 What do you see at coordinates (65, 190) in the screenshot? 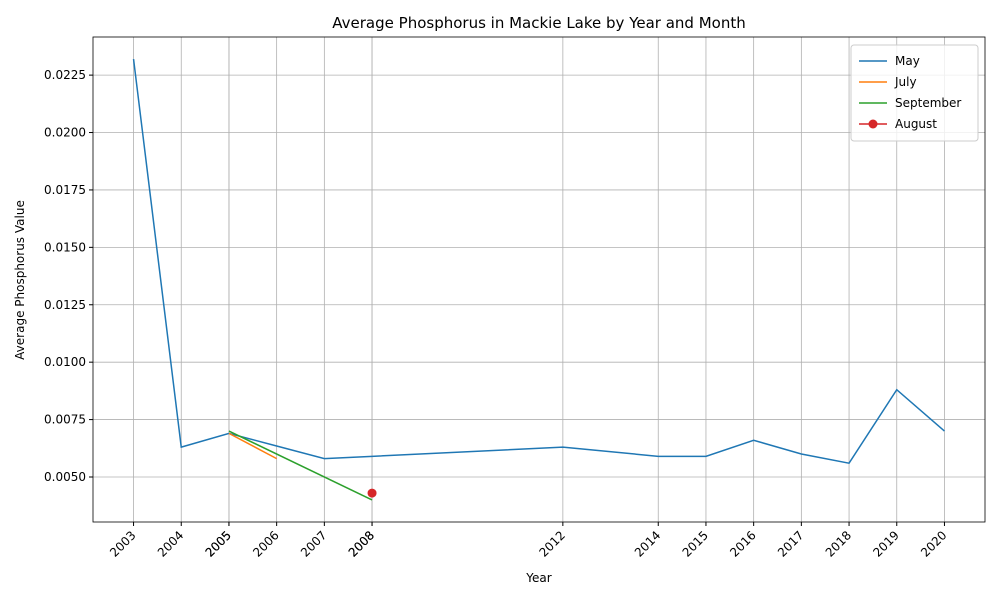
I see `y-tick-label: 0.0175` at bounding box center [65, 190].